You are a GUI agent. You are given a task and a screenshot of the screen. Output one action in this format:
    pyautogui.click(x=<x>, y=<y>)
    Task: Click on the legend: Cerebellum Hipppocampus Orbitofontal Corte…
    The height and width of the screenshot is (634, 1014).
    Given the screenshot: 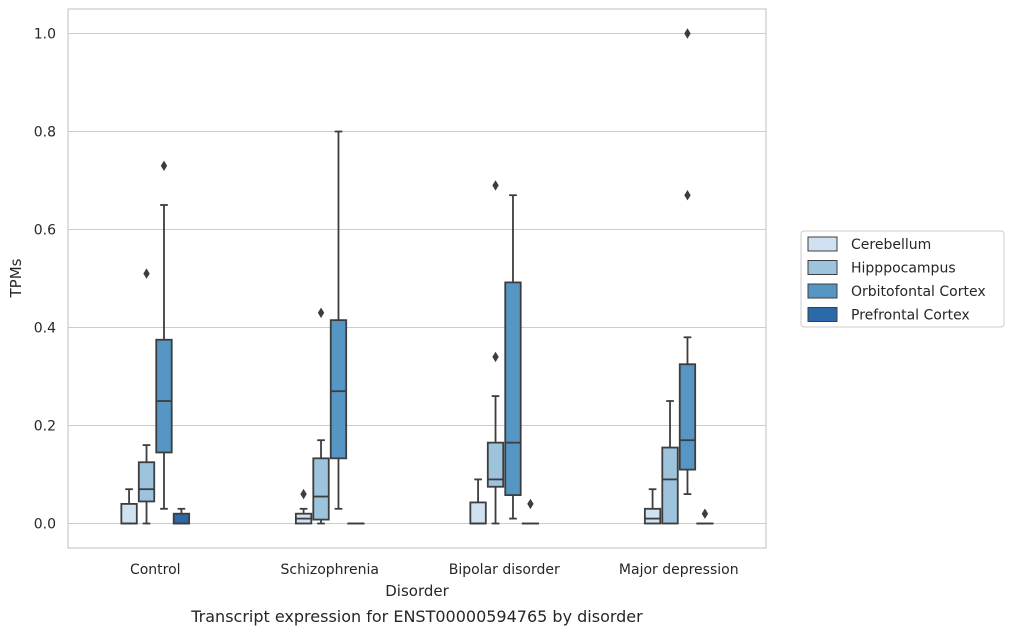 What is the action you would take?
    pyautogui.click(x=902, y=279)
    